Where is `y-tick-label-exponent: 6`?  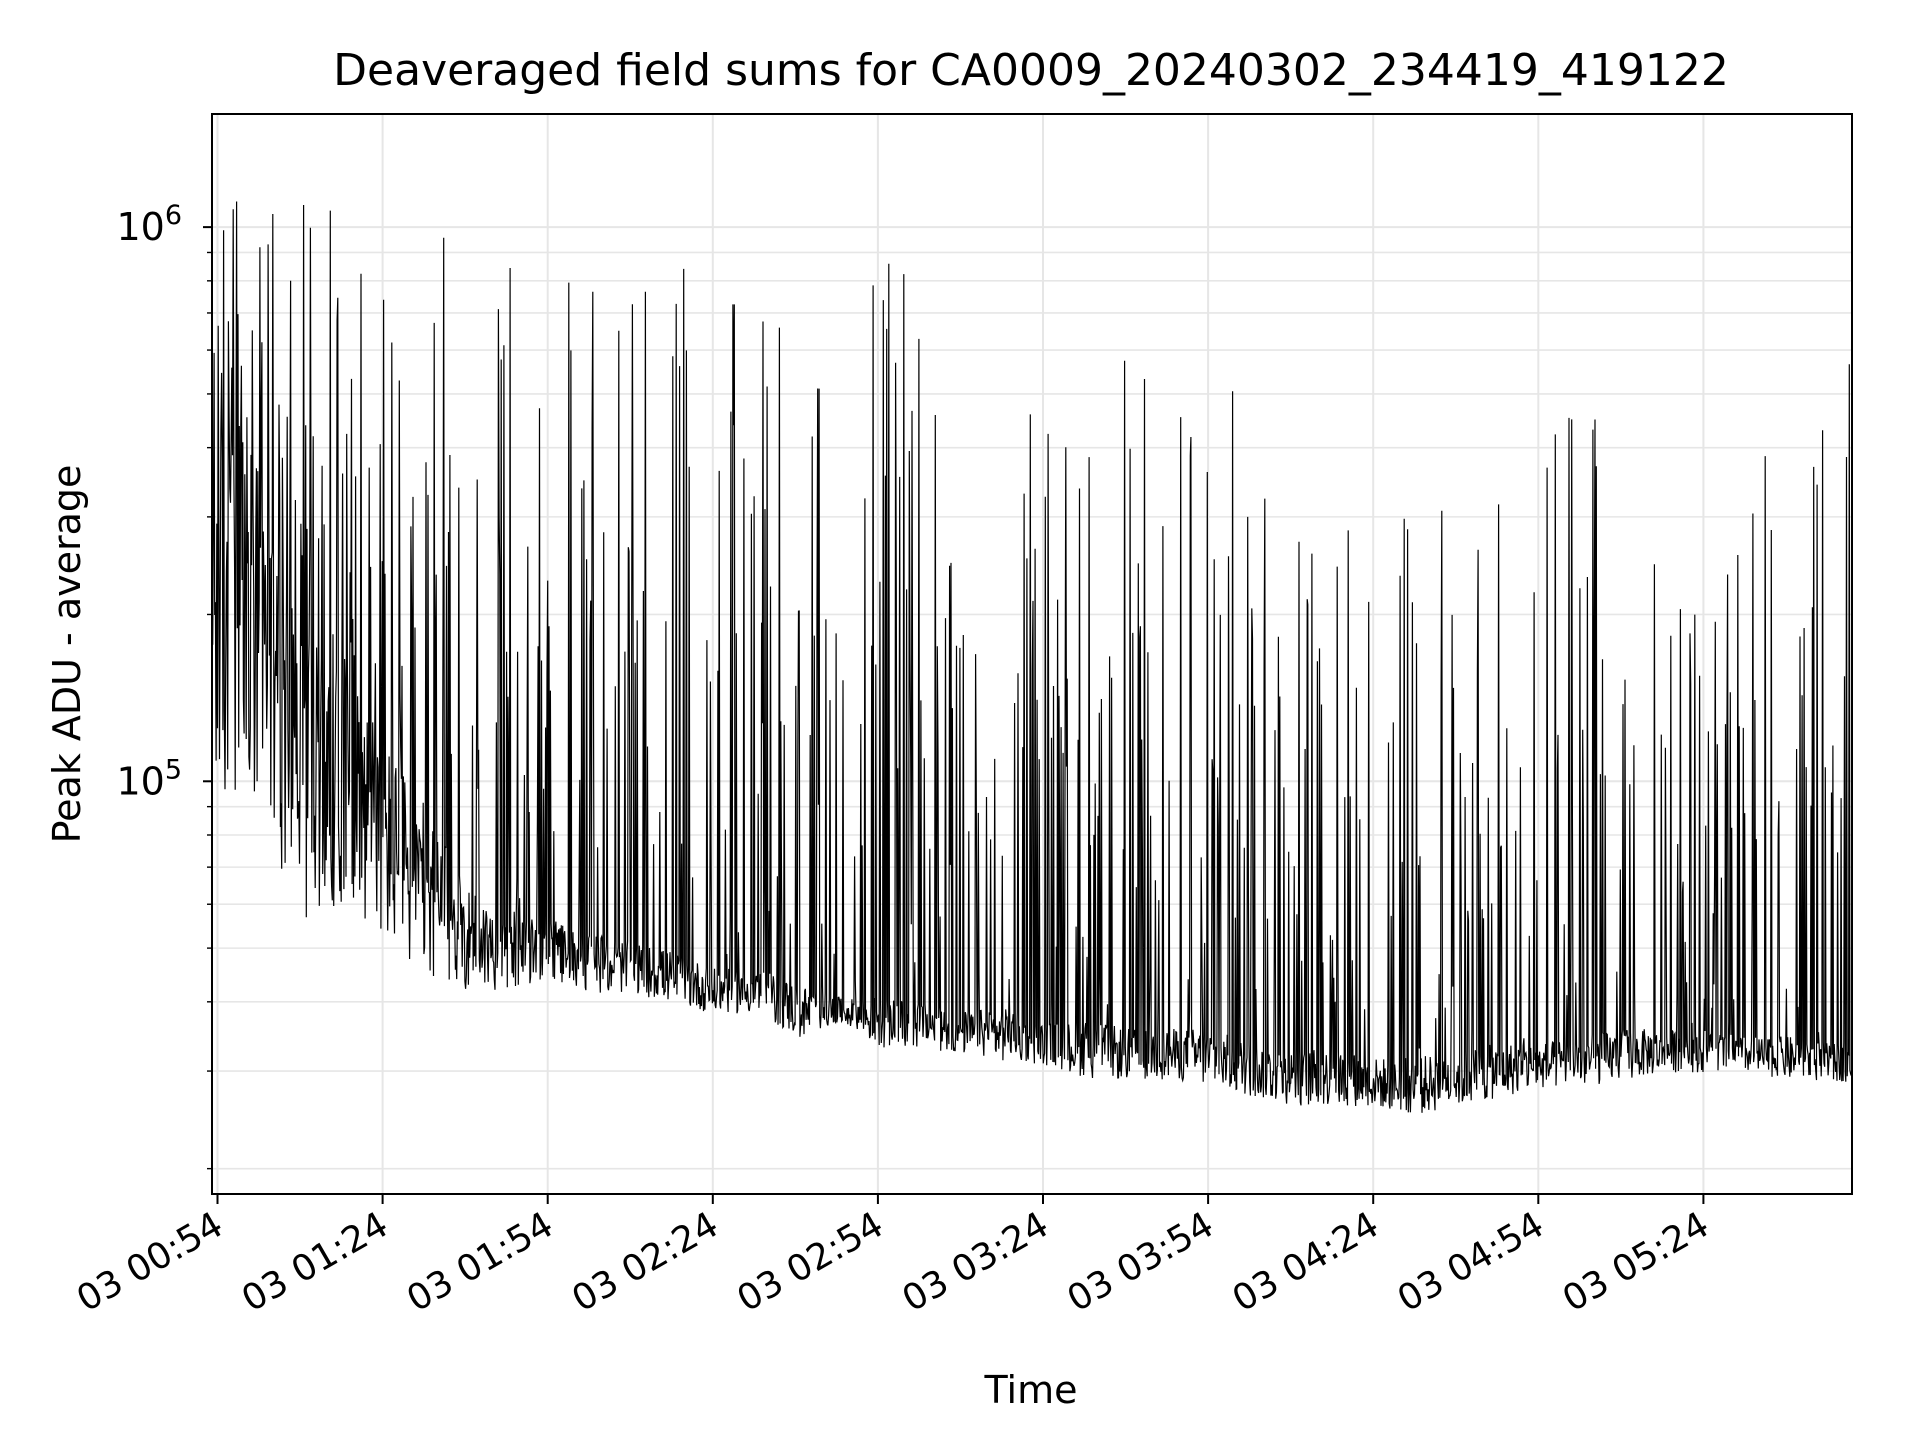 y-tick-label-exponent: 6 is located at coordinates (173, 215).